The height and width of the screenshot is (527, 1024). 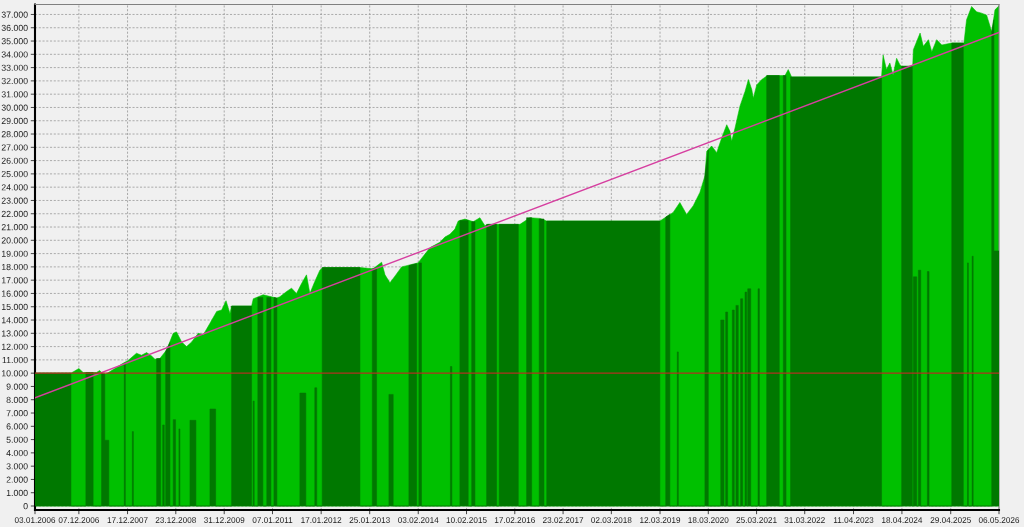 What do you see at coordinates (127, 520) in the screenshot?
I see `x-tick-label: 17.12.2007` at bounding box center [127, 520].